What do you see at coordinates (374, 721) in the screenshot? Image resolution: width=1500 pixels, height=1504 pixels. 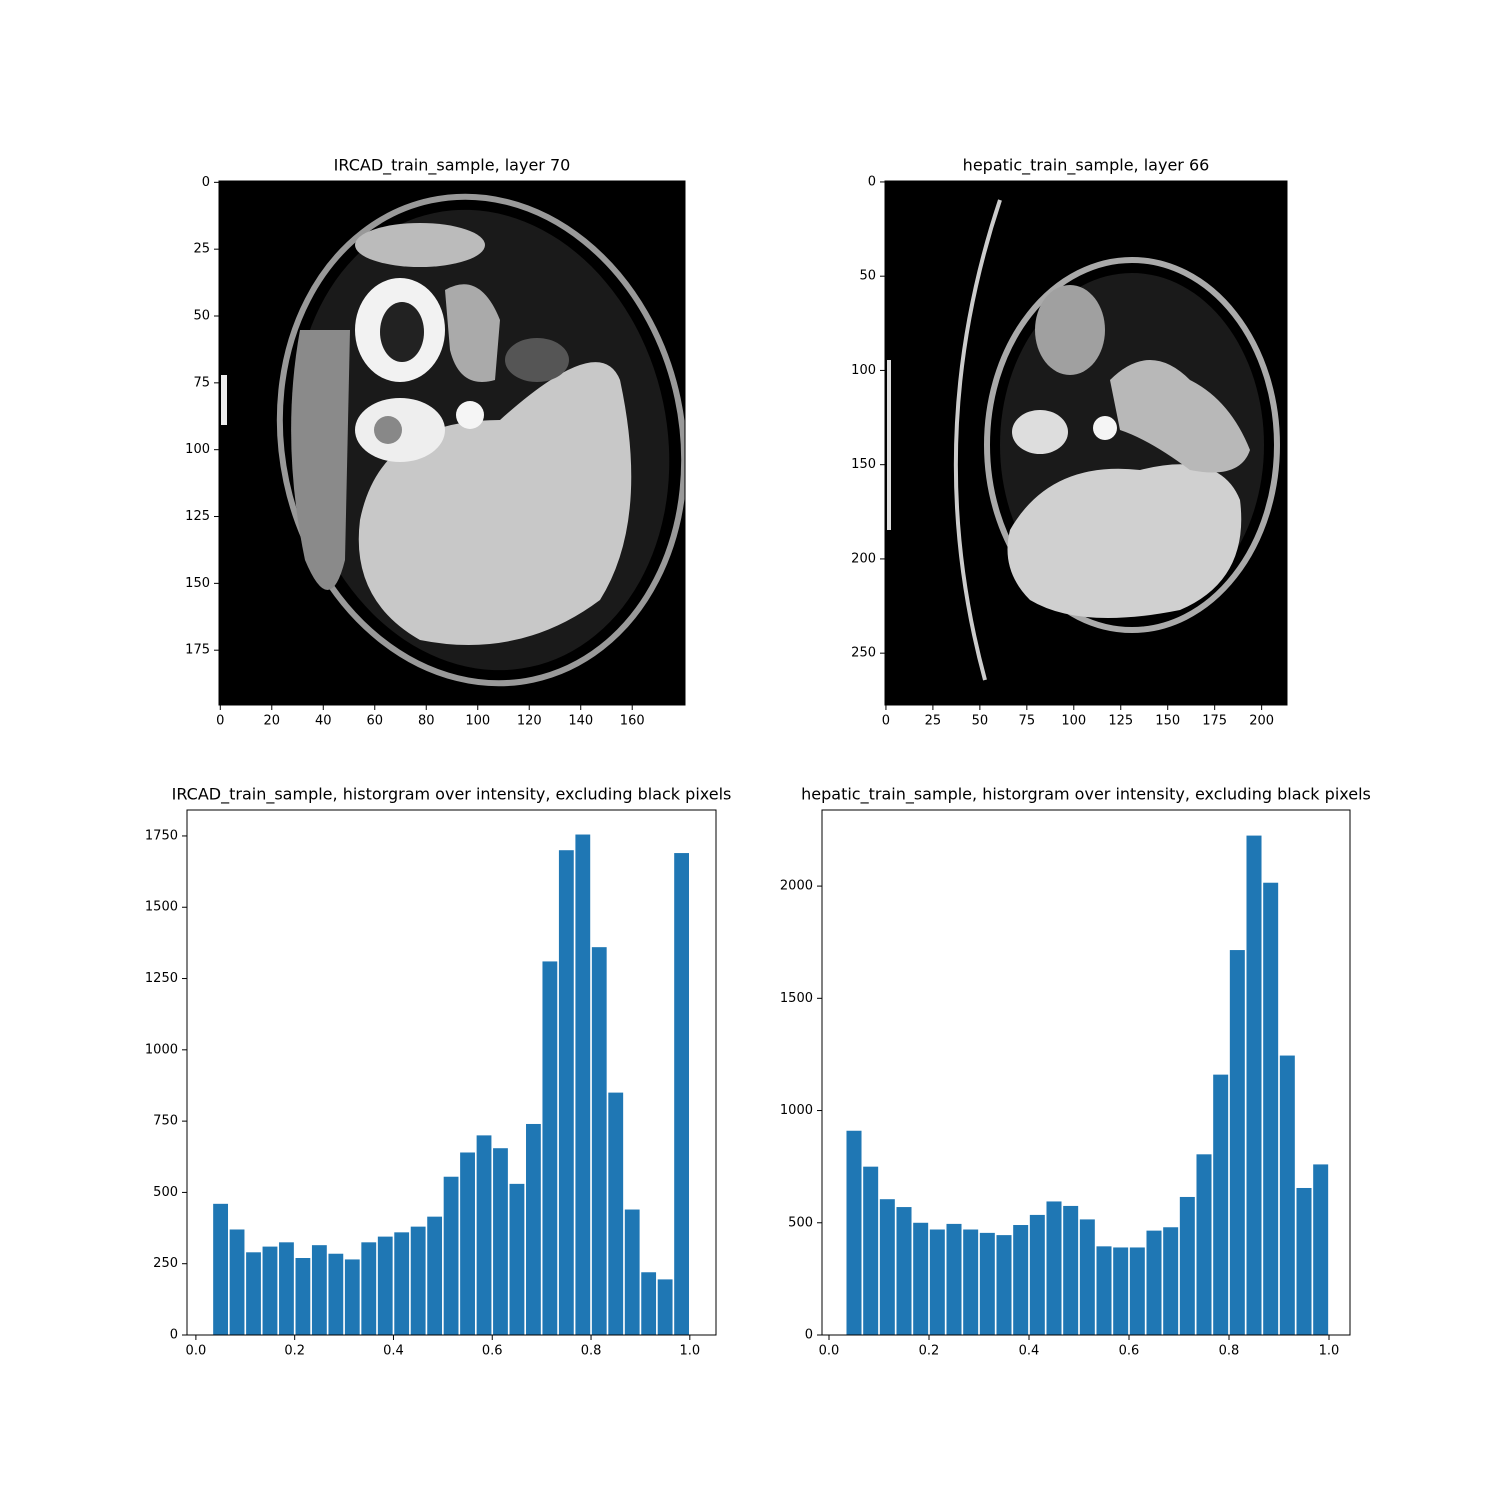 I see `x-tick-label: 60` at bounding box center [374, 721].